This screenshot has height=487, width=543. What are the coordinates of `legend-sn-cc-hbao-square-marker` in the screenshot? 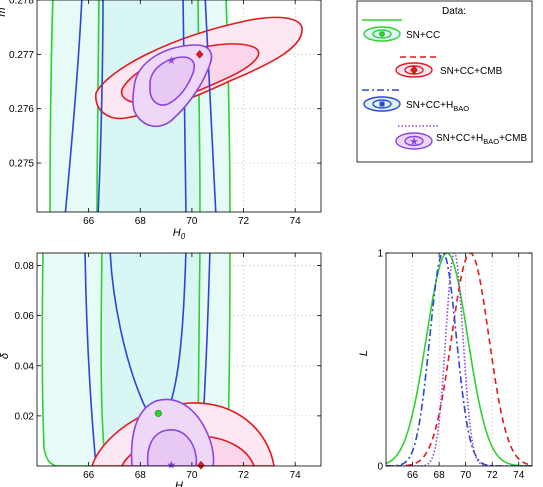 It's located at (382, 104).